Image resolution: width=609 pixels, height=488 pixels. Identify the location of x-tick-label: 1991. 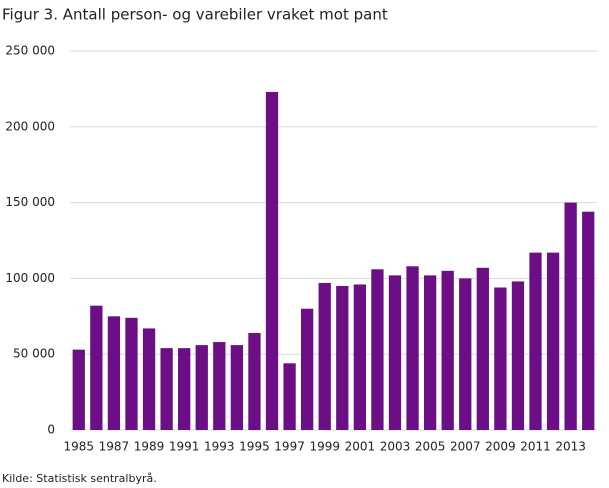
(184, 447).